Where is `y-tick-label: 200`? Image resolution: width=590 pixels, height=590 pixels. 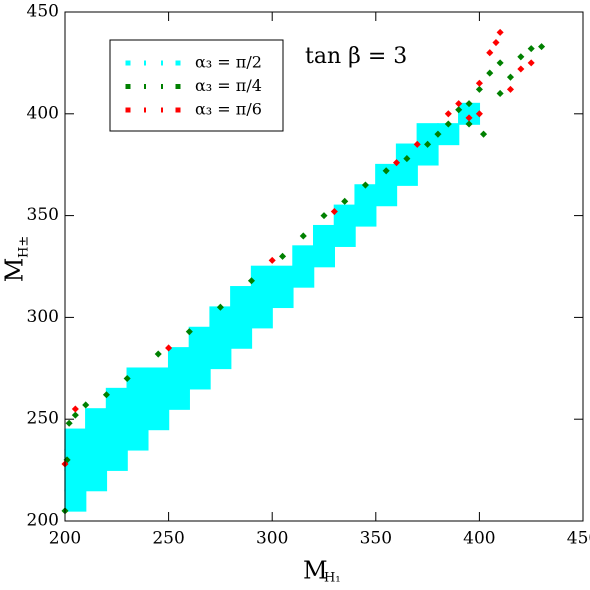
y-tick-label: 200 is located at coordinates (43, 521).